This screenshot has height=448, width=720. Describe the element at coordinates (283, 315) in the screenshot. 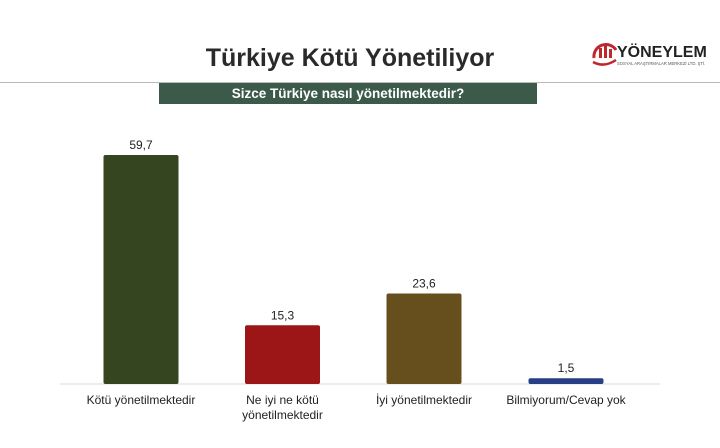

I see `data-label: 15,3` at that location.